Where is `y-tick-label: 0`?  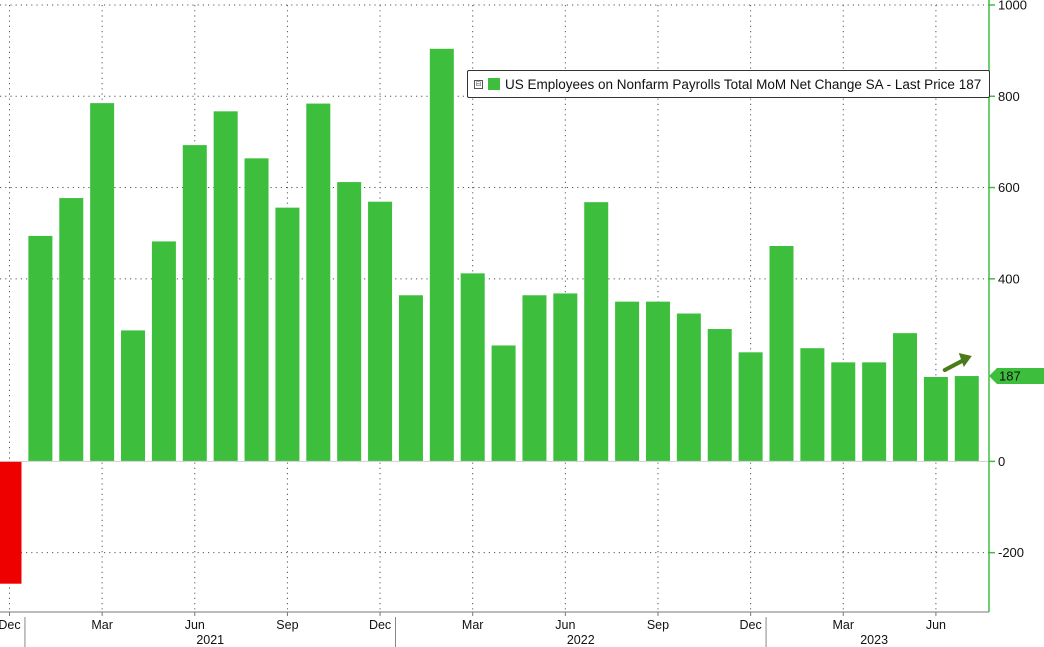 y-tick-label: 0 is located at coordinates (1001, 461).